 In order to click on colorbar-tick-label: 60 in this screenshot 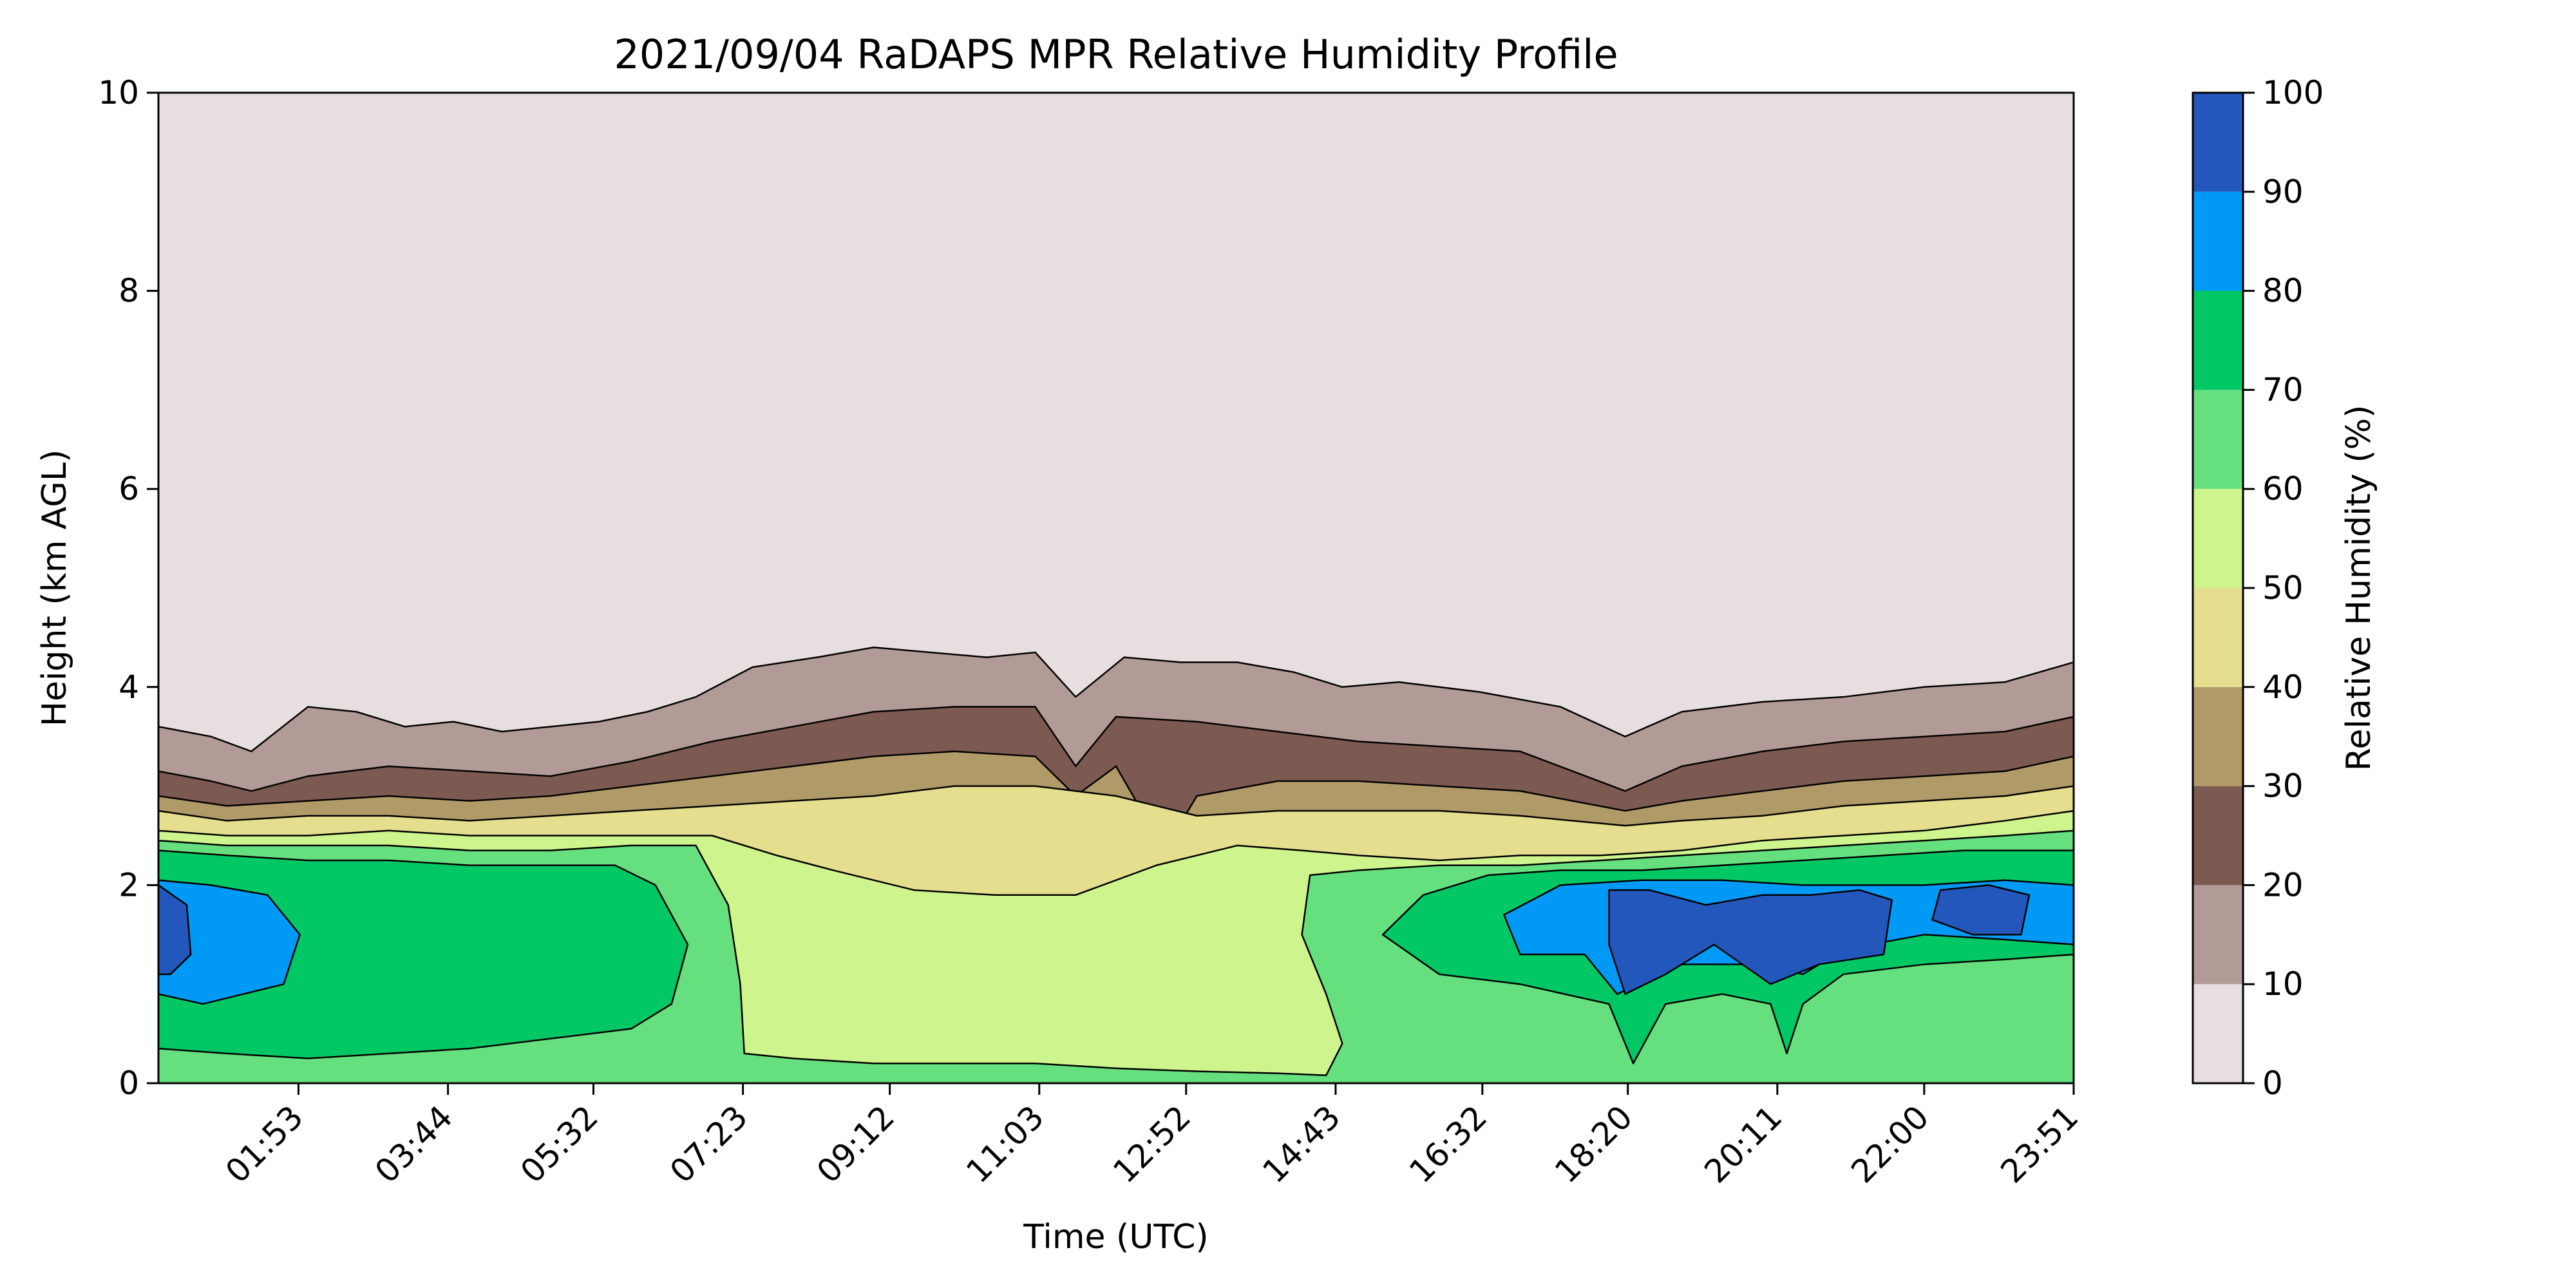, I will do `click(2283, 489)`.